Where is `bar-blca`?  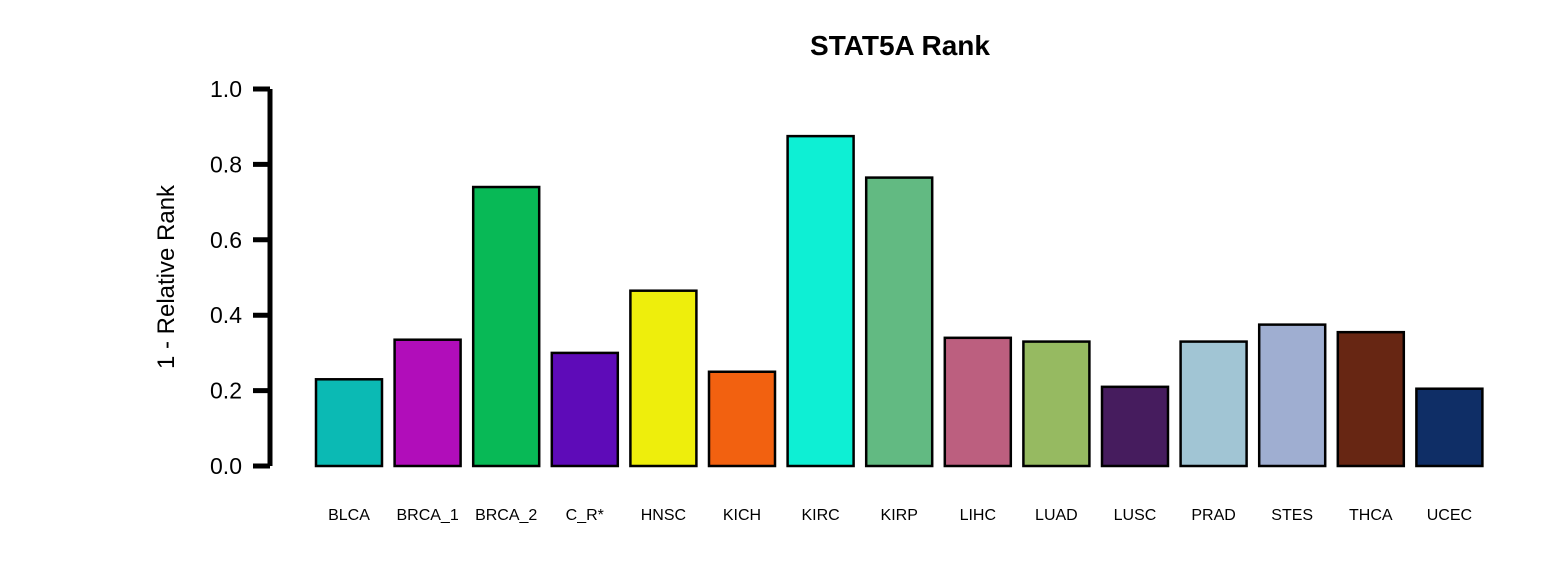
bar-blca is located at coordinates (349, 423).